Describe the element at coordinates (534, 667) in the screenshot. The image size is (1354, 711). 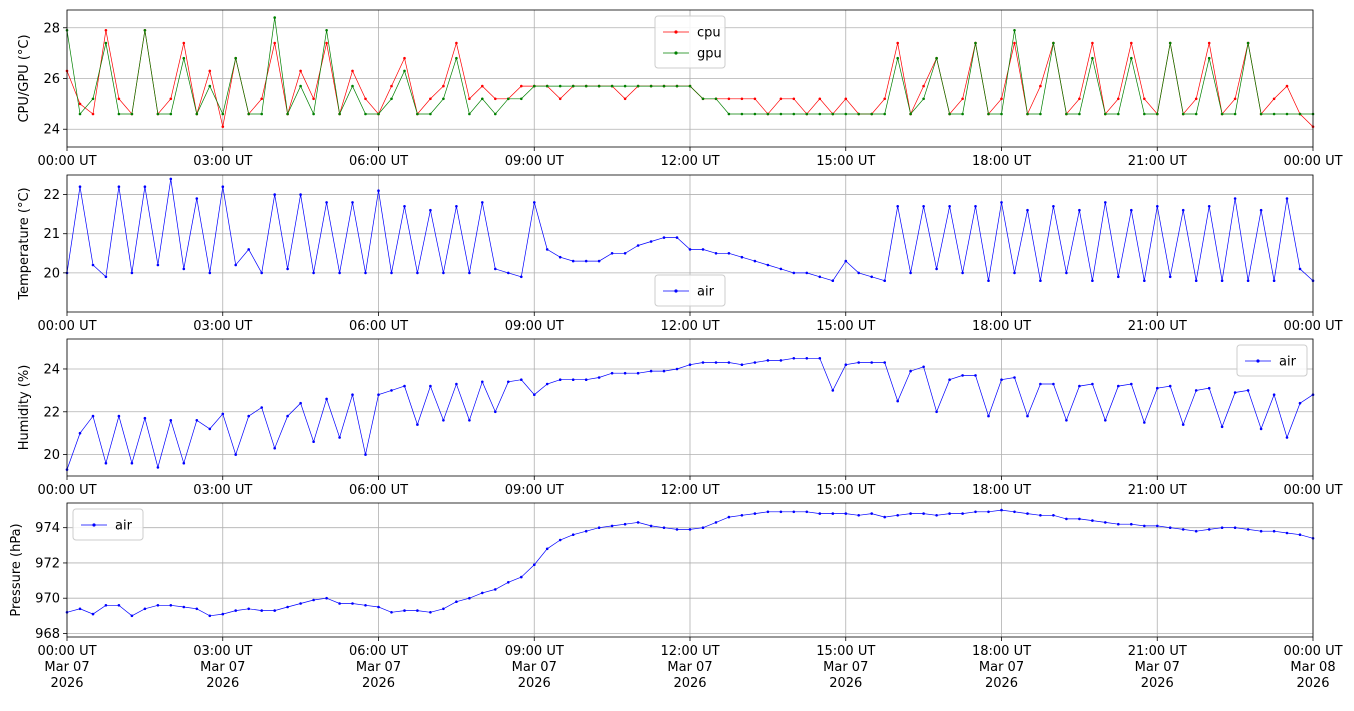
I see `x-tick-label: 09:00 UT Mar 07 2026` at that location.